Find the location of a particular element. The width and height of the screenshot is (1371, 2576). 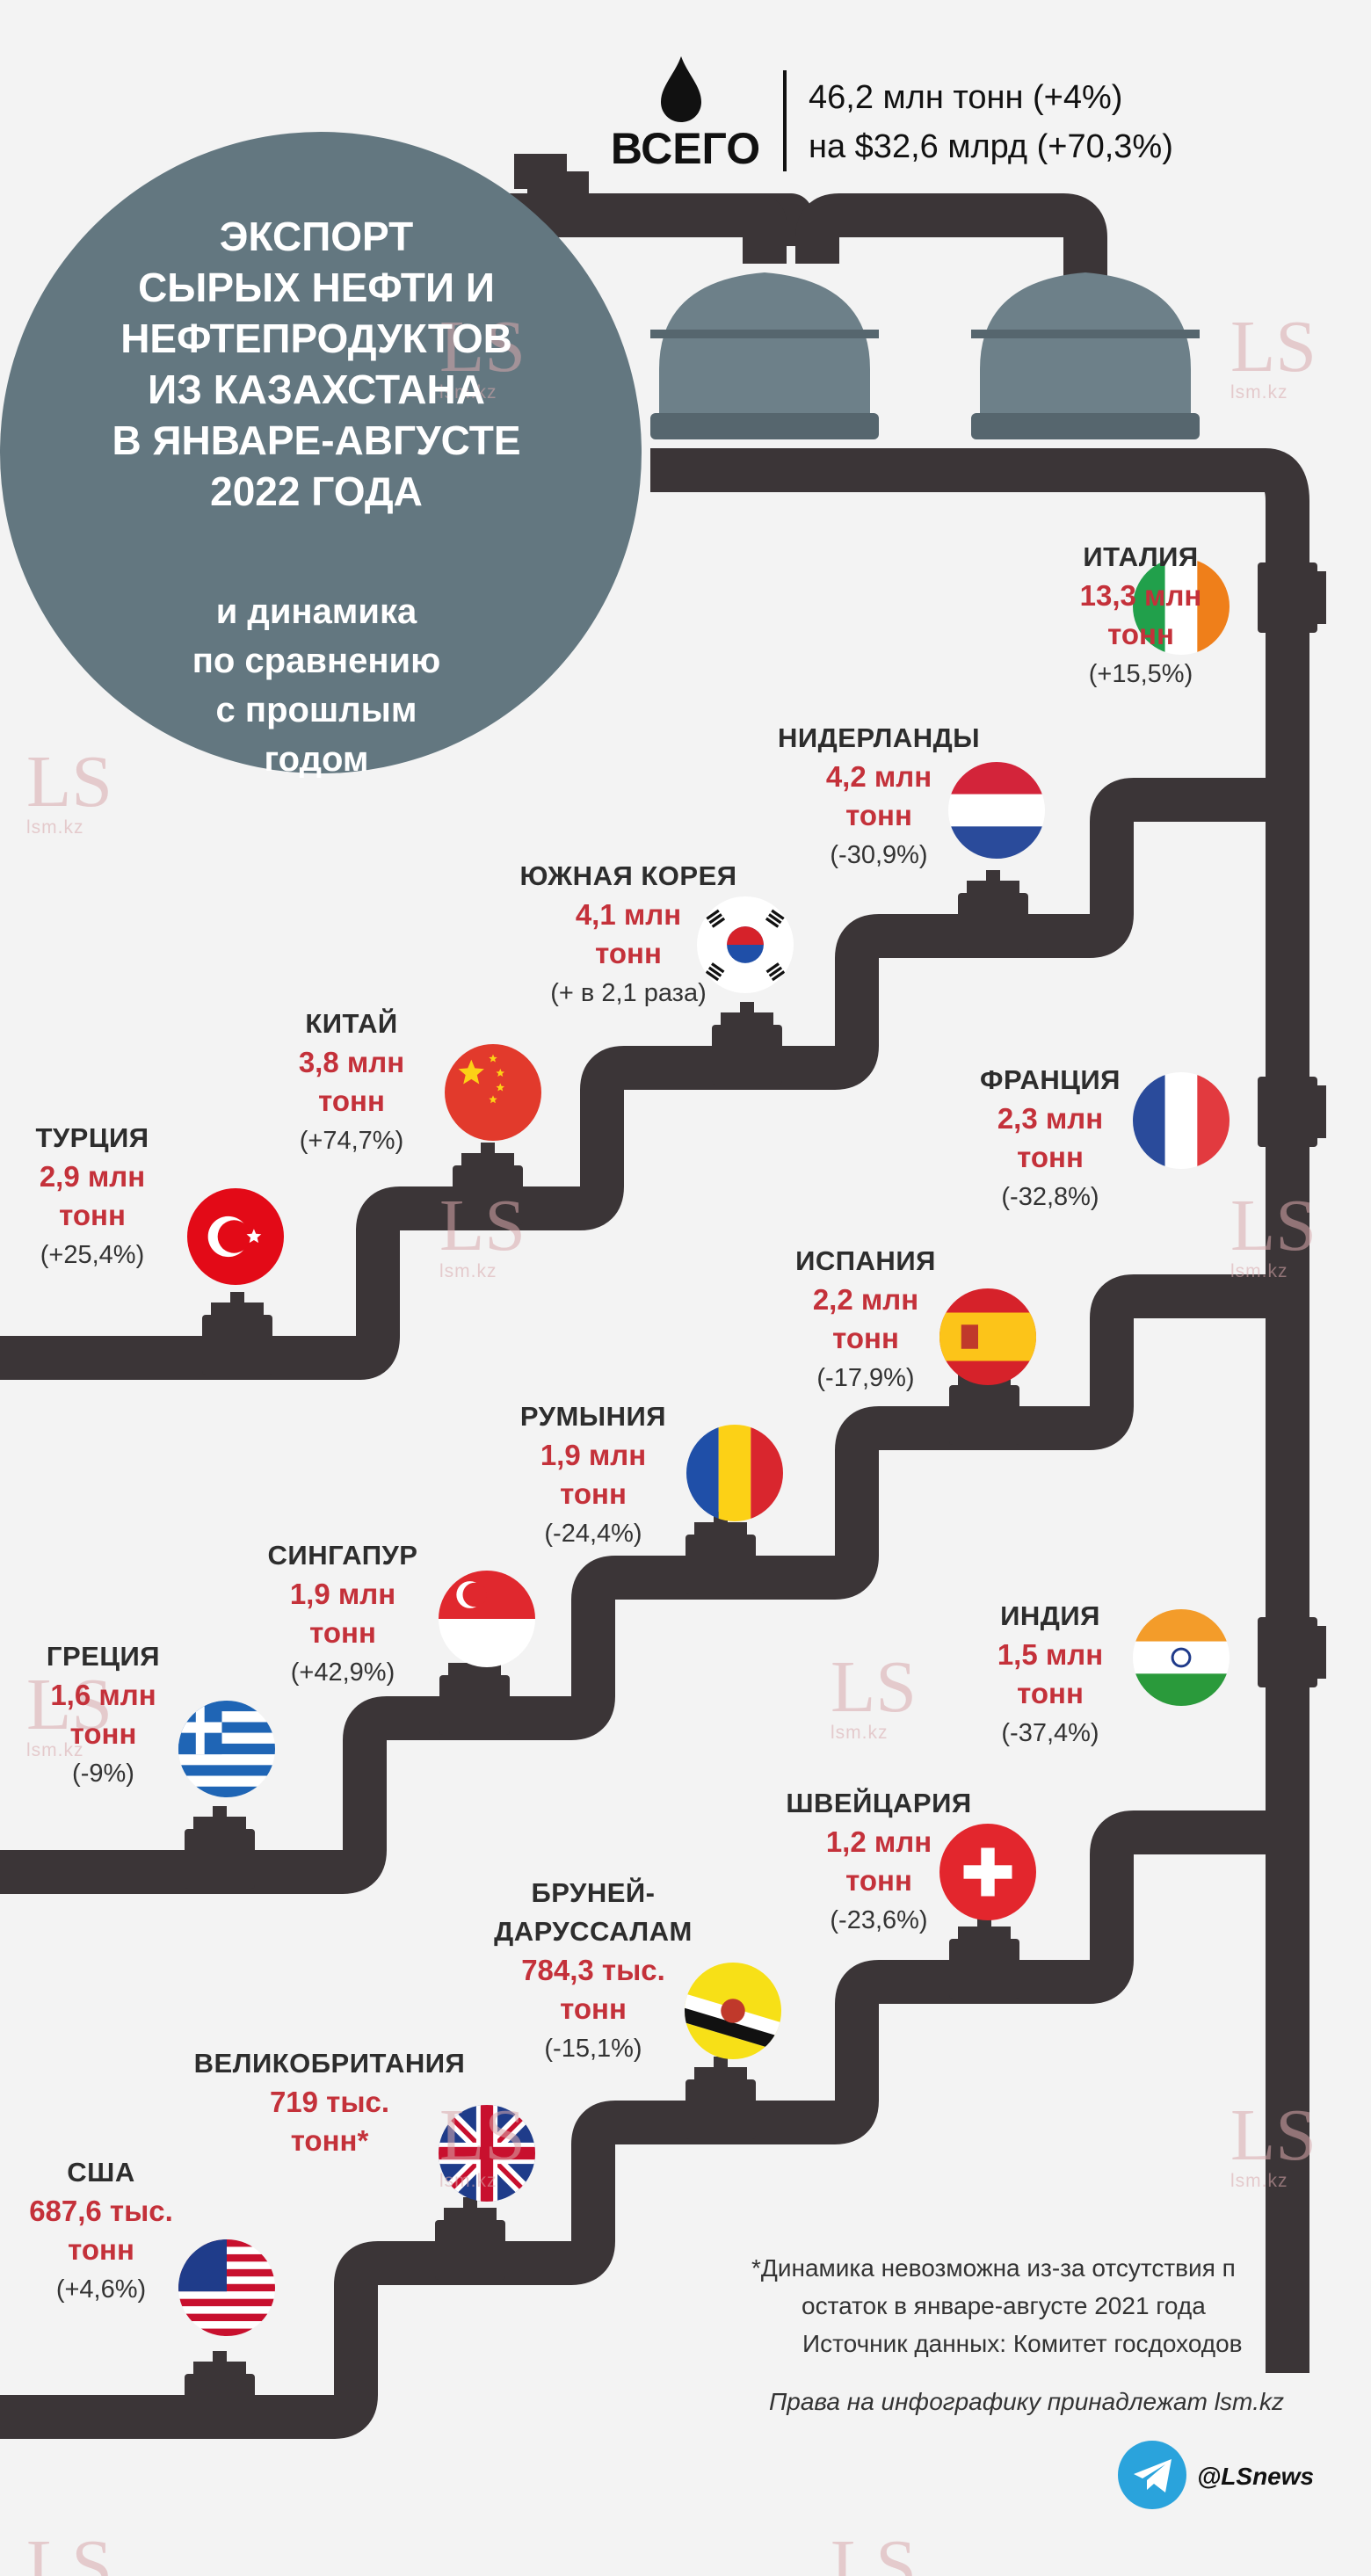

flag-italy-icon is located at coordinates (1181, 606).